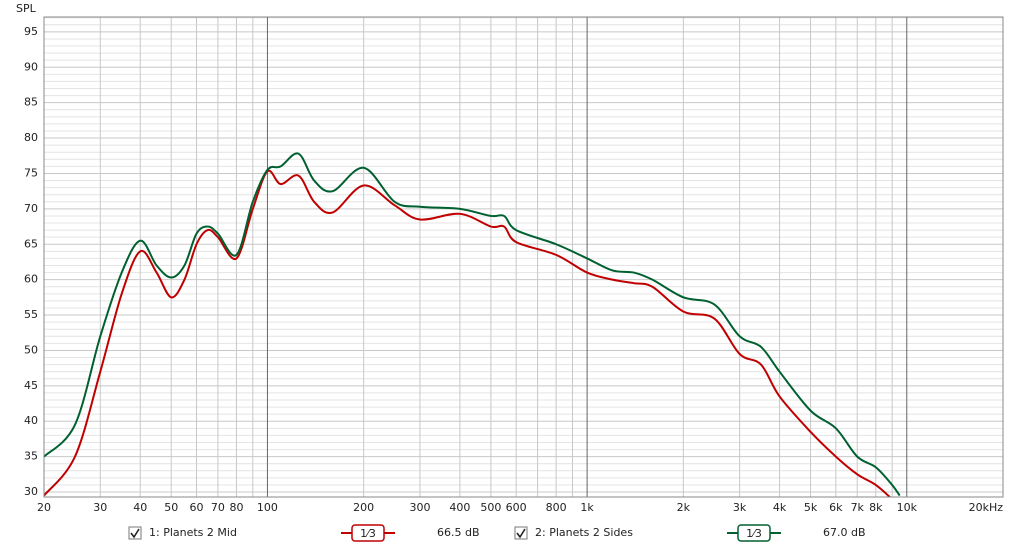  What do you see at coordinates (31, 137) in the screenshot?
I see `y-tick-label: 80` at bounding box center [31, 137].